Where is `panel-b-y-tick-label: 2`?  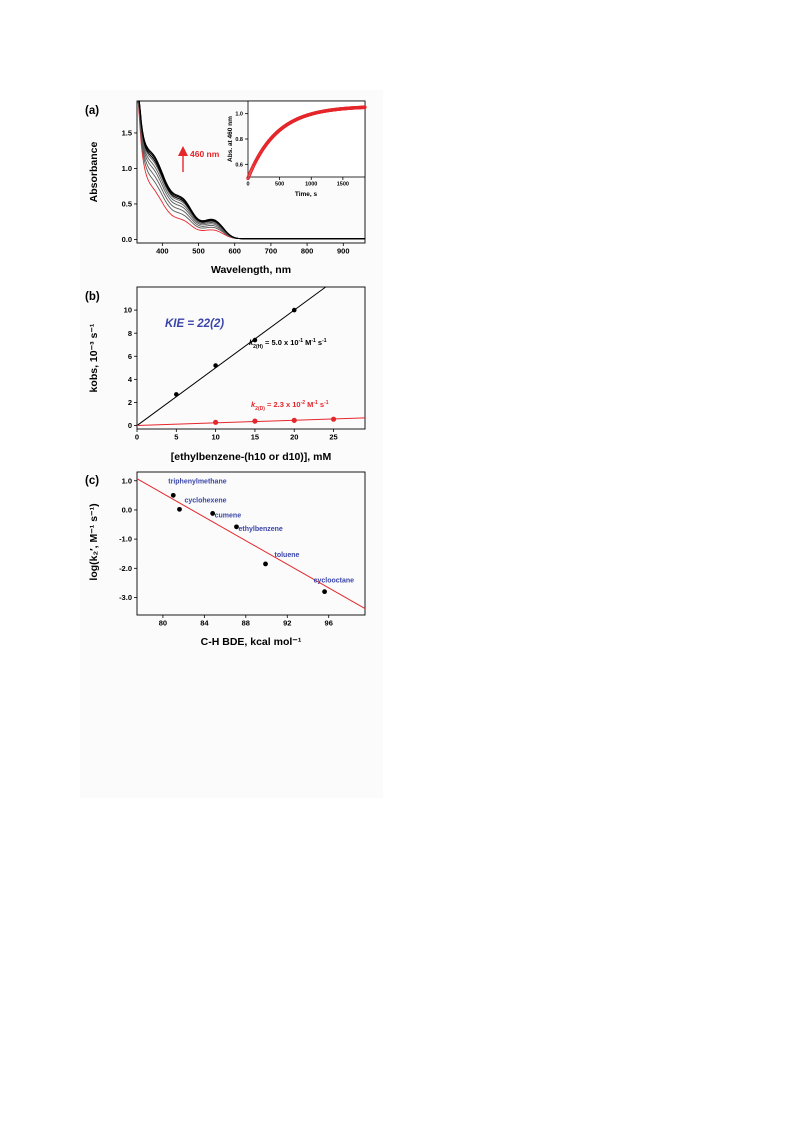
panel-b-y-tick-label: 2 is located at coordinates (130, 402).